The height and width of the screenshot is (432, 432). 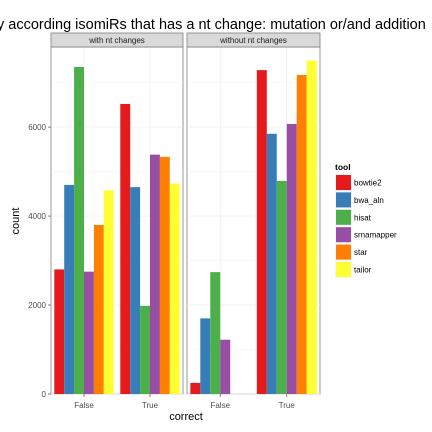 What do you see at coordinates (343, 200) in the screenshot?
I see `legend-swatch-bwa_aln` at bounding box center [343, 200].